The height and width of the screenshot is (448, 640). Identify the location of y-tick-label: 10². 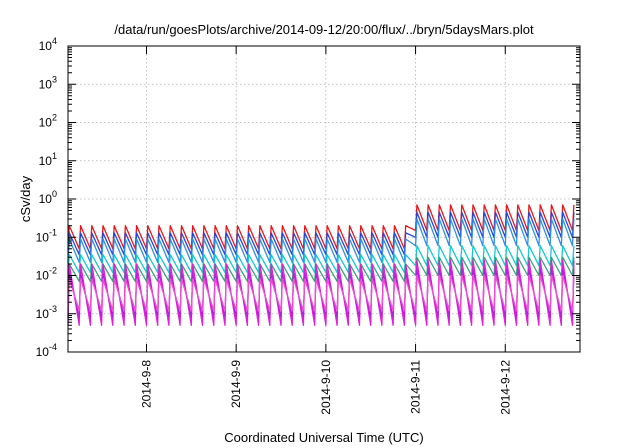
(48, 121).